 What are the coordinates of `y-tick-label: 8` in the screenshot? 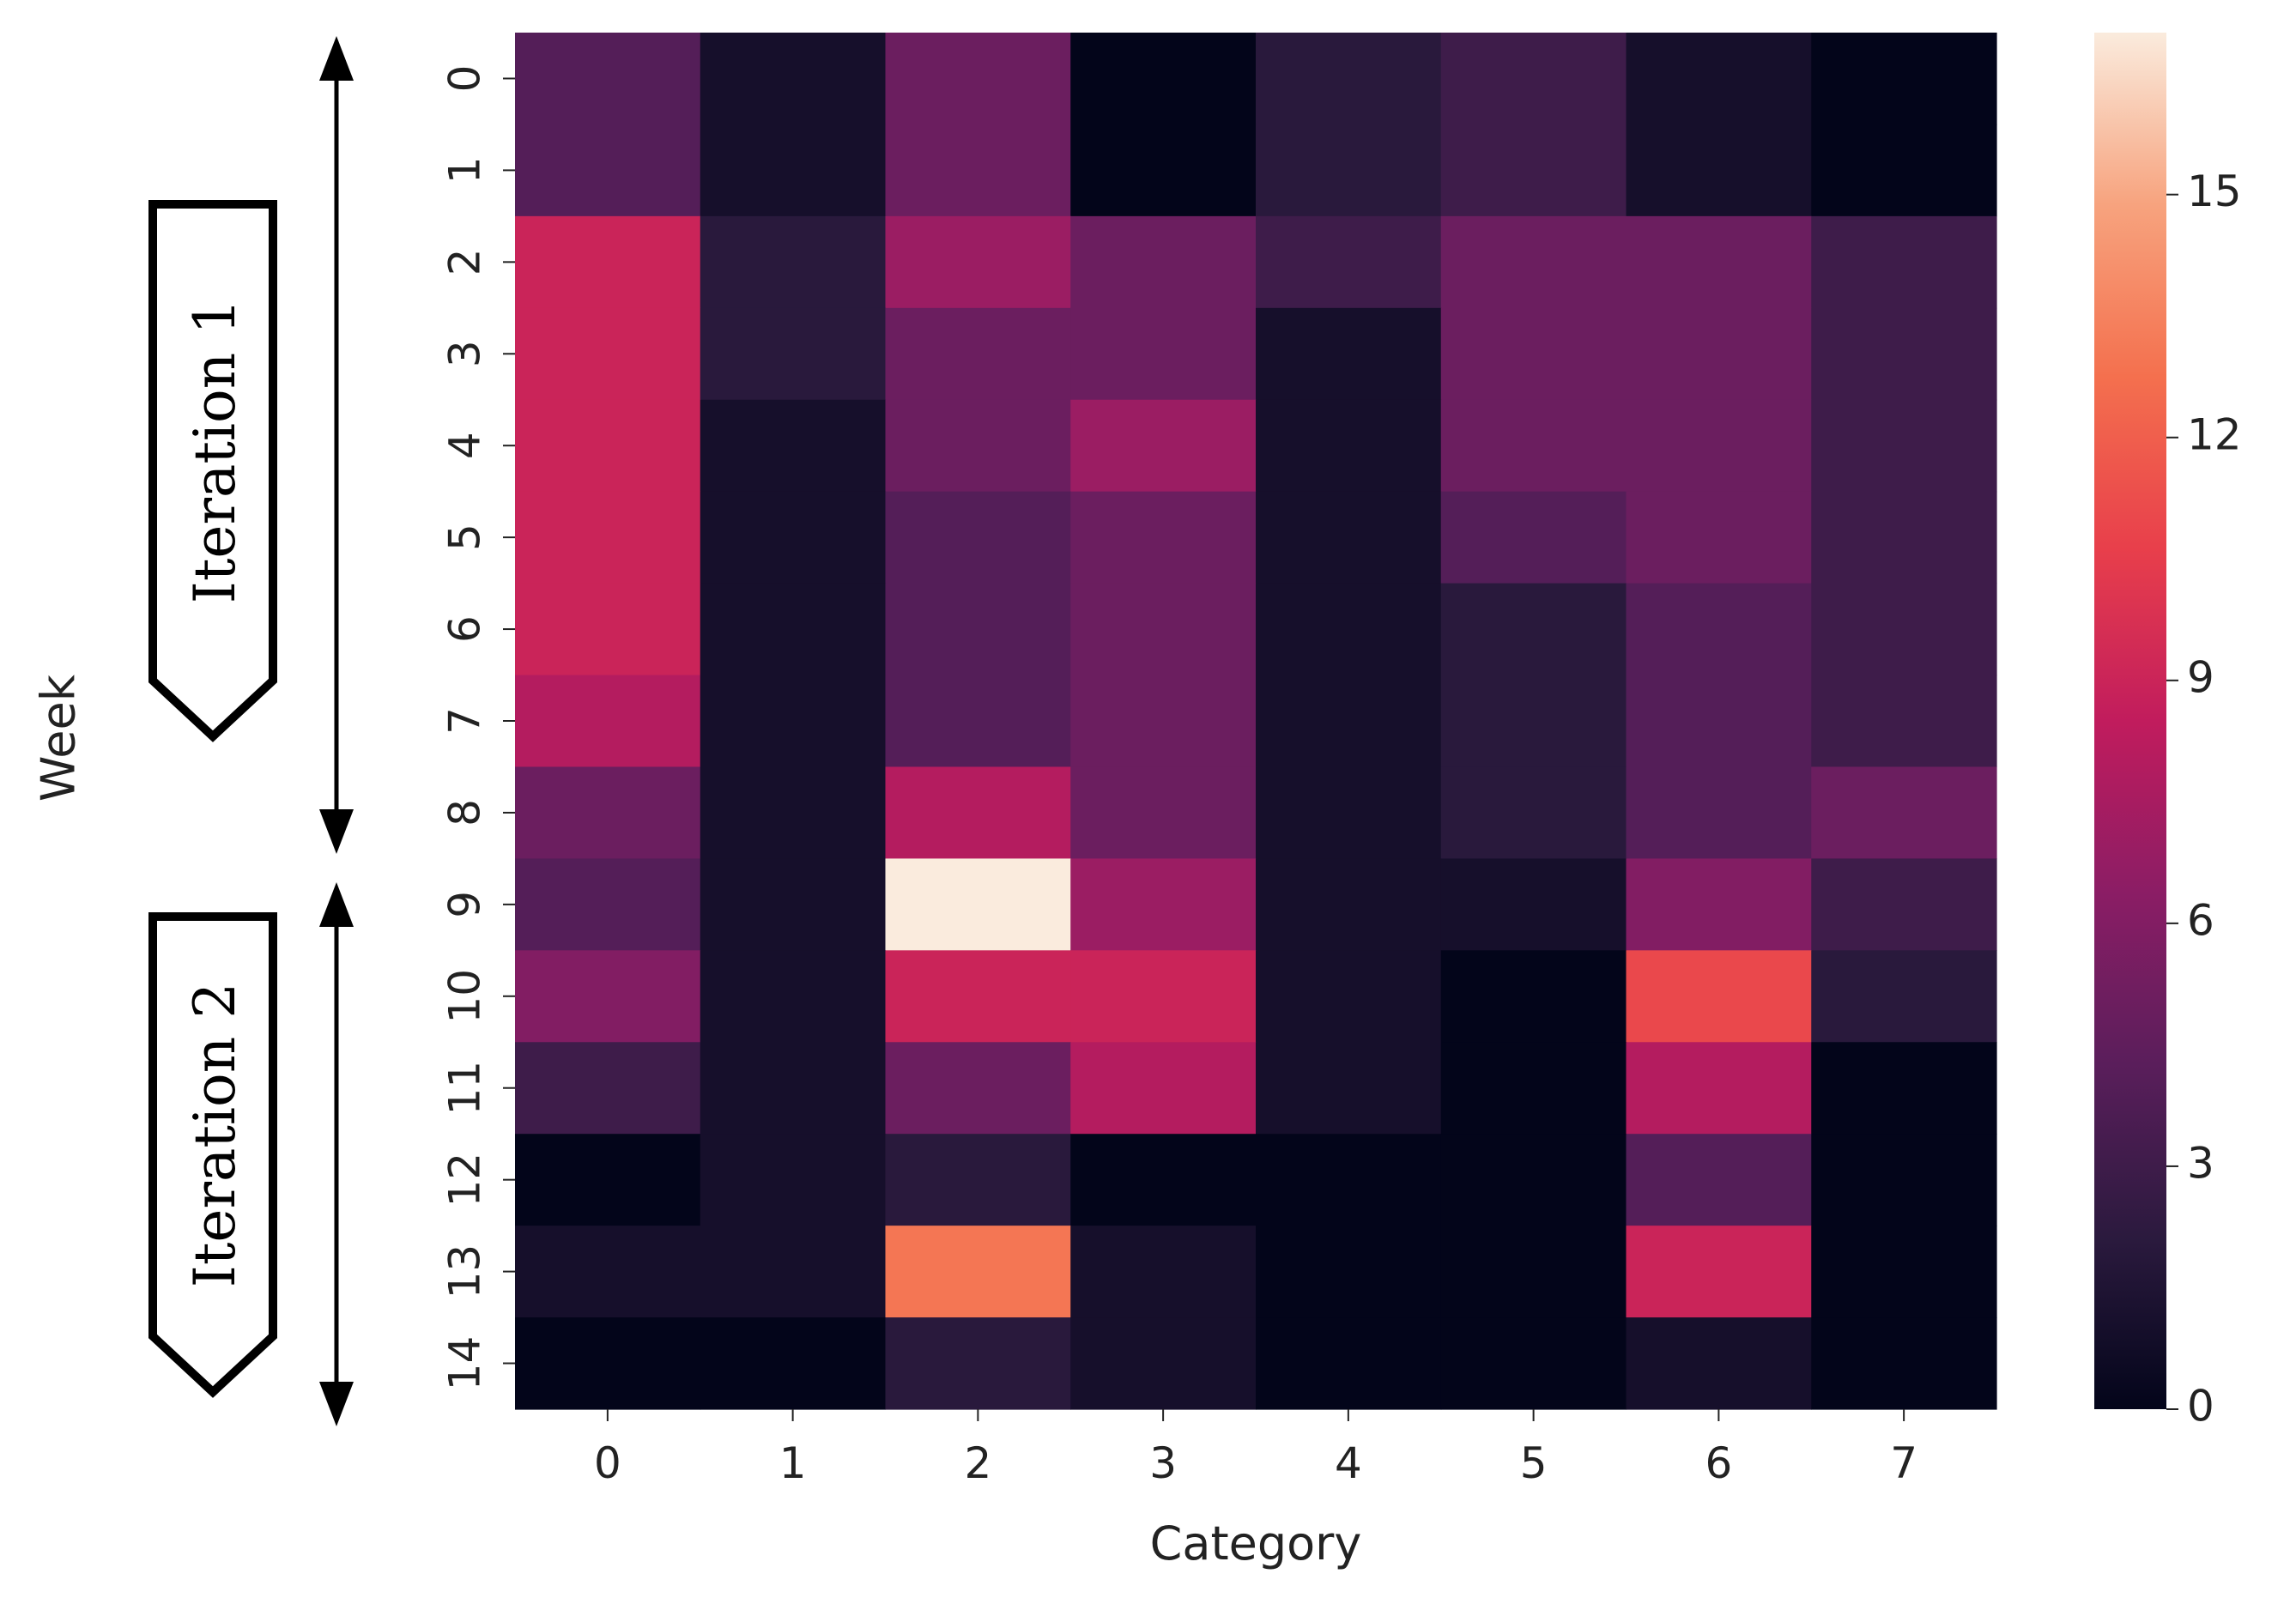 It's located at (465, 812).